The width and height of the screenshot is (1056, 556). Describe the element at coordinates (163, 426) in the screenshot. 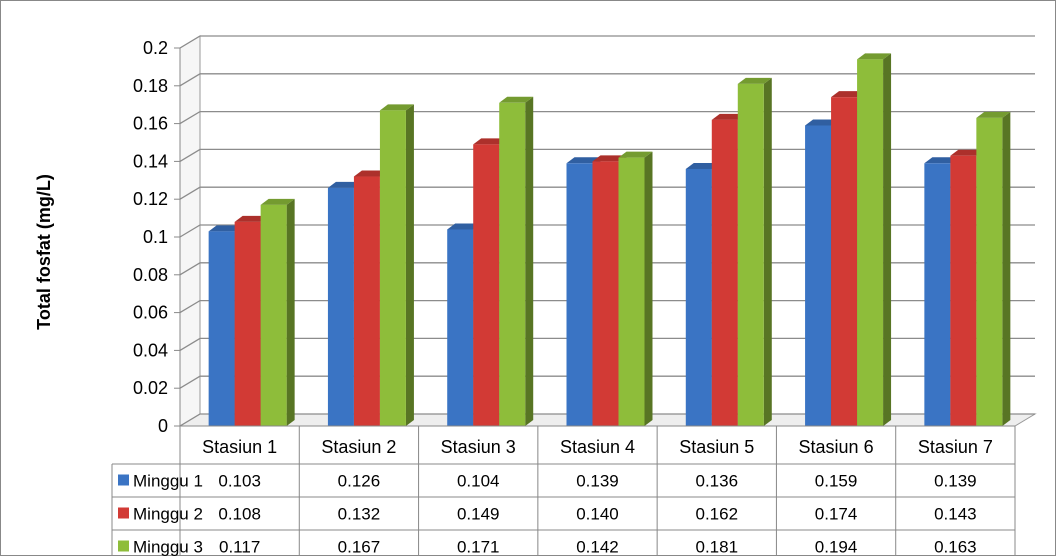

I see `y-tick-label: 0` at that location.